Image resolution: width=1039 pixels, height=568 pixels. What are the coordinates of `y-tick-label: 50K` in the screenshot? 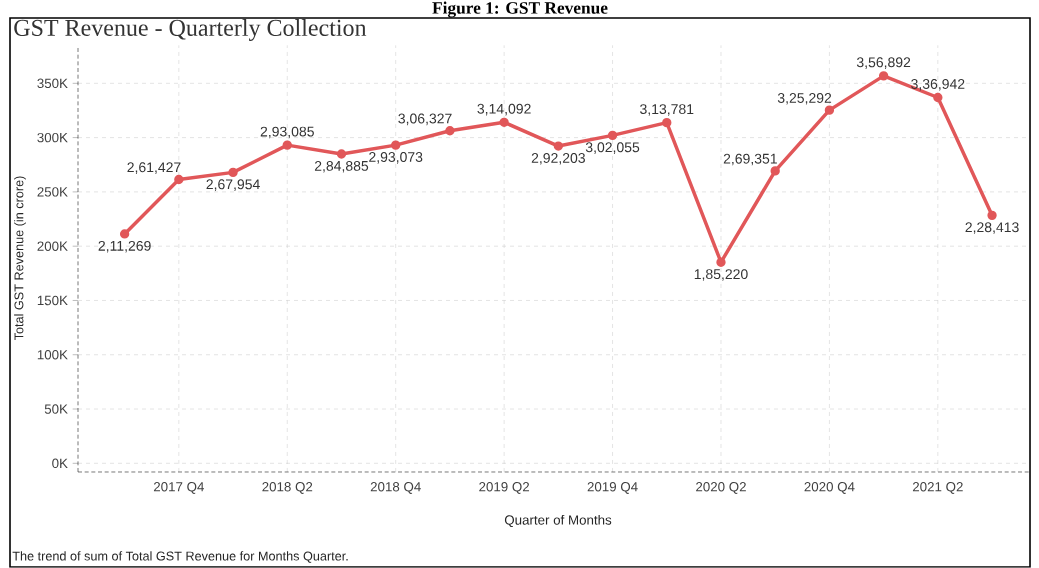 It's located at (56, 409).